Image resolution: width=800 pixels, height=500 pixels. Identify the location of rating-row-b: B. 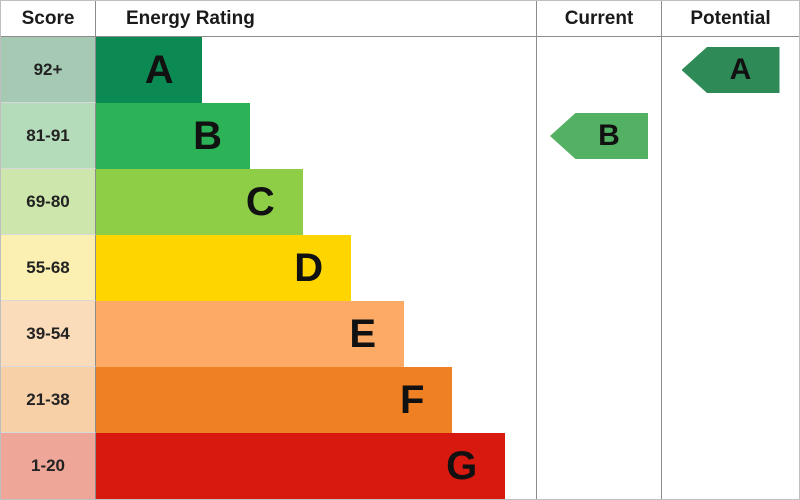
(316, 136).